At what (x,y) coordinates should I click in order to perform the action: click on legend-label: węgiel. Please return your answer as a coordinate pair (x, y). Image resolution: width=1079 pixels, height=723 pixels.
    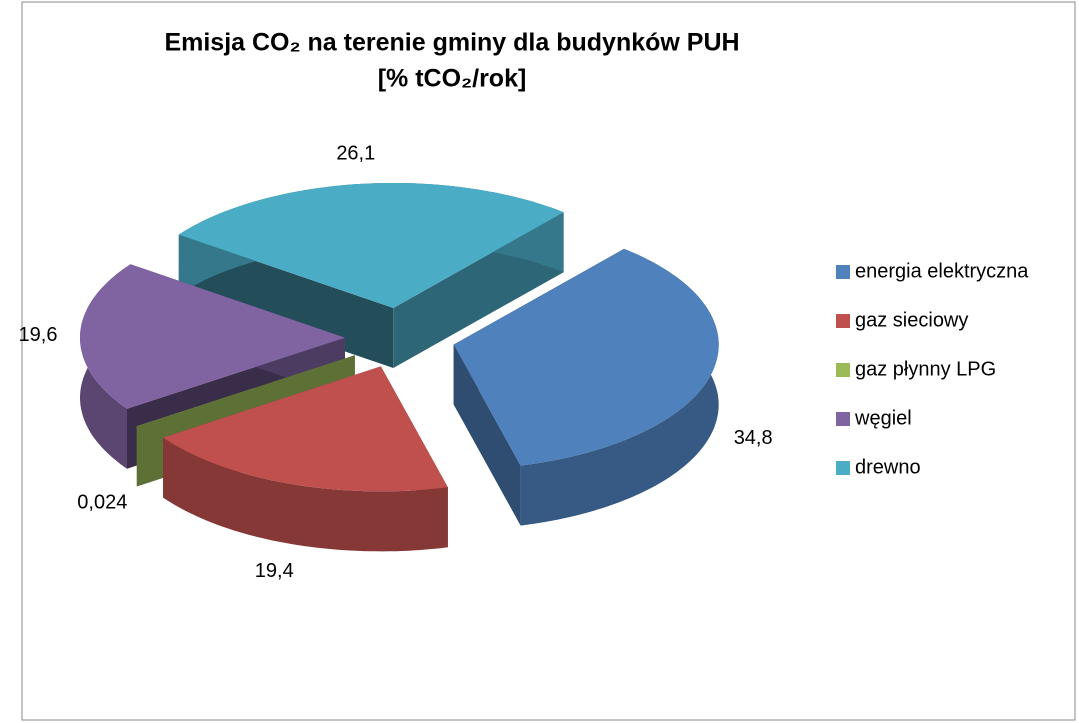
    Looking at the image, I should click on (883, 418).